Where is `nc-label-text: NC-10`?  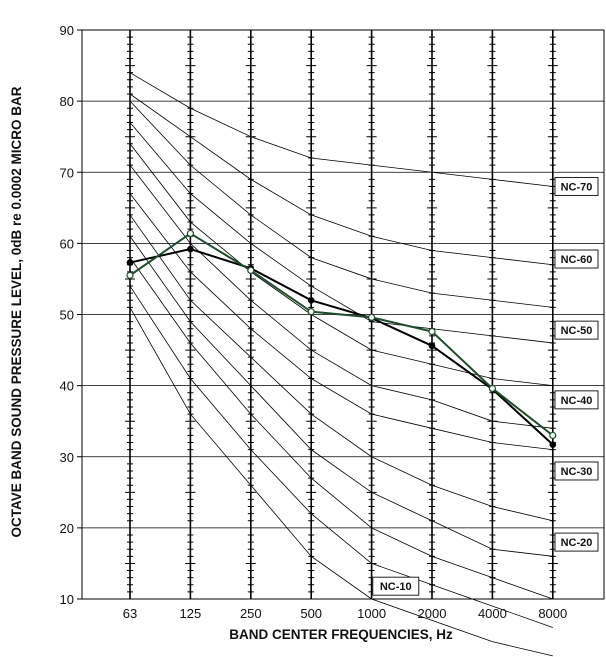
nc-label-text: NC-10 is located at coordinates (396, 587).